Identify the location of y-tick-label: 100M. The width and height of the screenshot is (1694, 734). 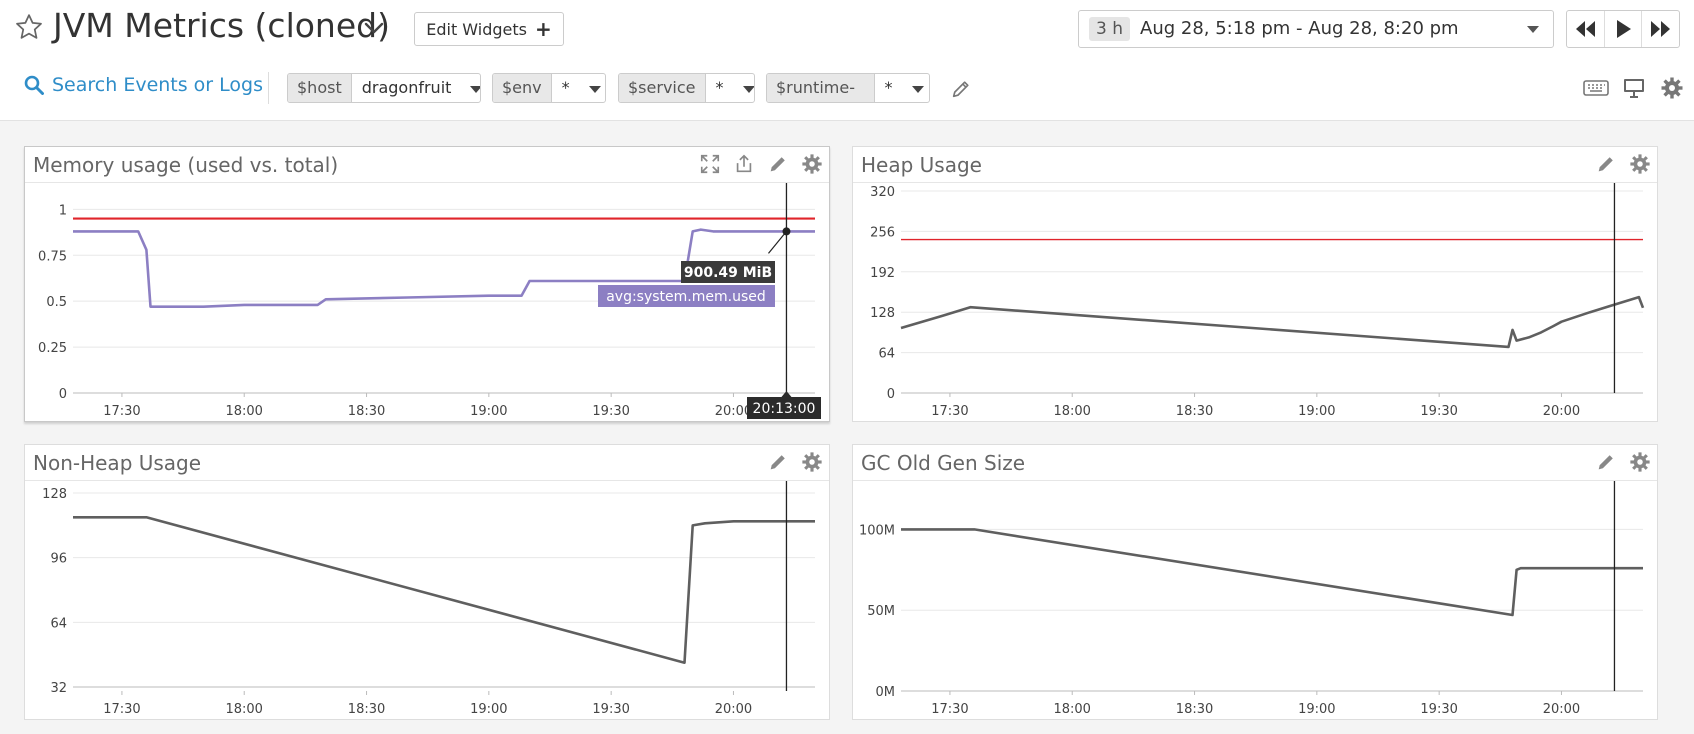
(877, 530).